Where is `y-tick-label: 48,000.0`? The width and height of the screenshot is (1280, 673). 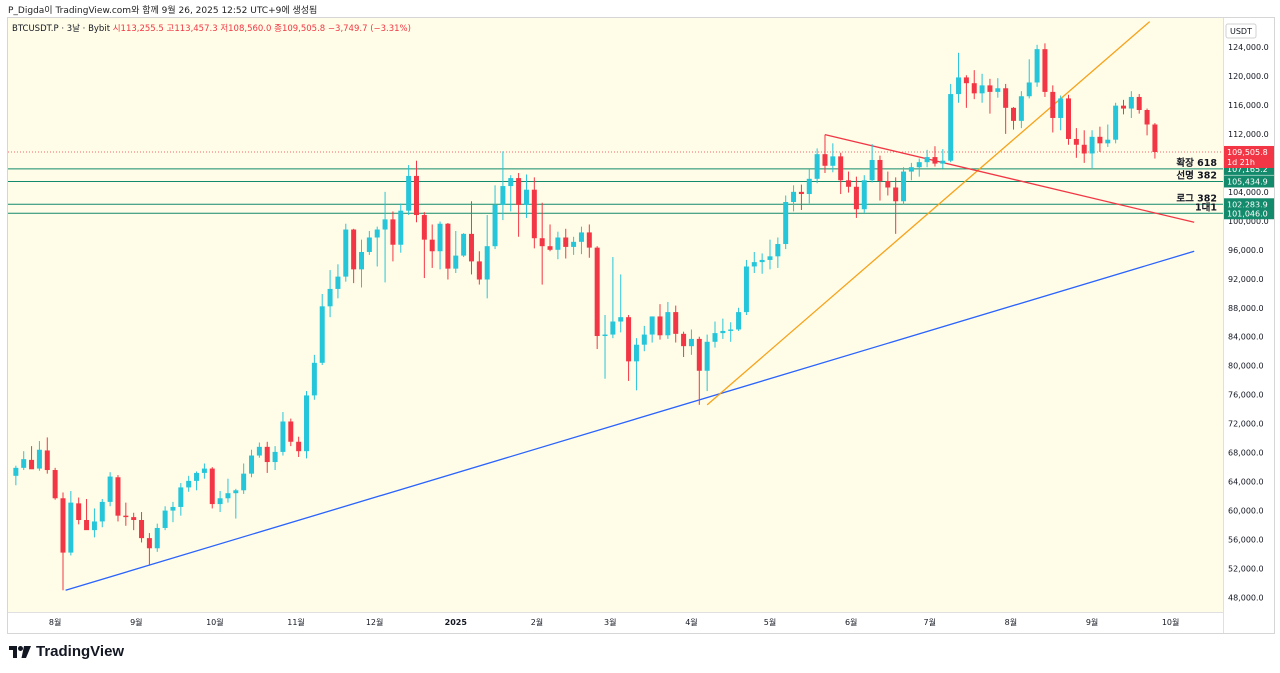 y-tick-label: 48,000.0 is located at coordinates (1246, 598).